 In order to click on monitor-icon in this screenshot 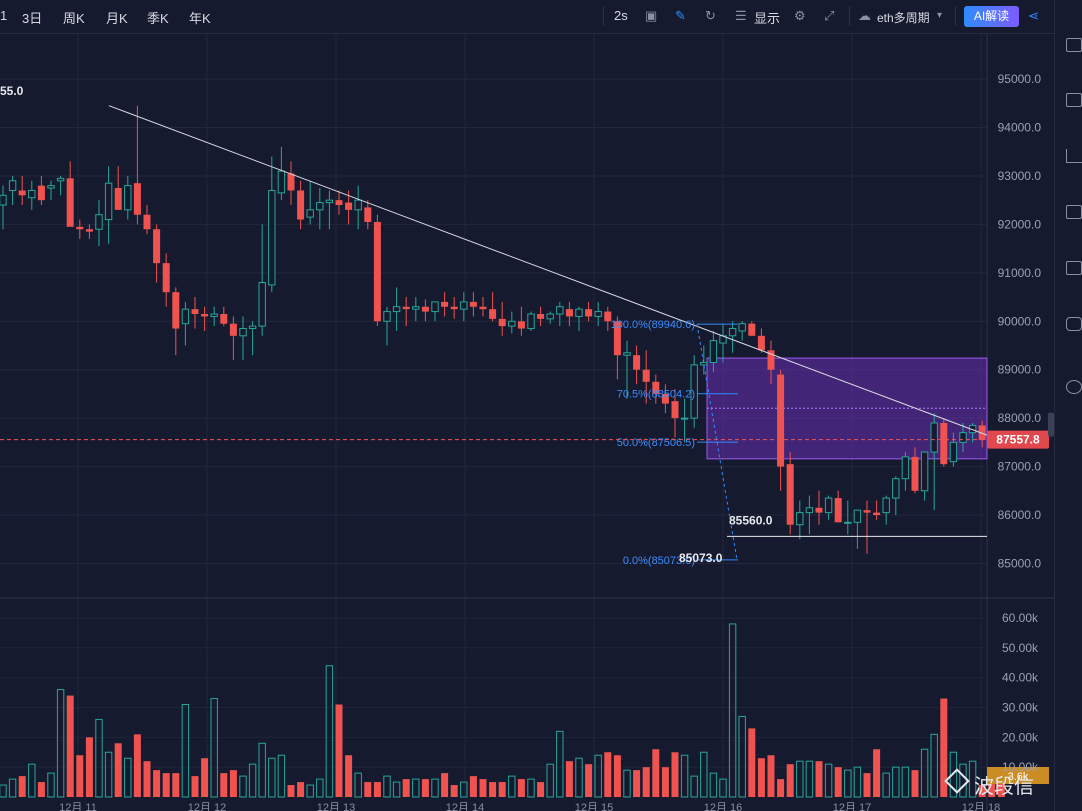, I will do `click(1074, 212)`.